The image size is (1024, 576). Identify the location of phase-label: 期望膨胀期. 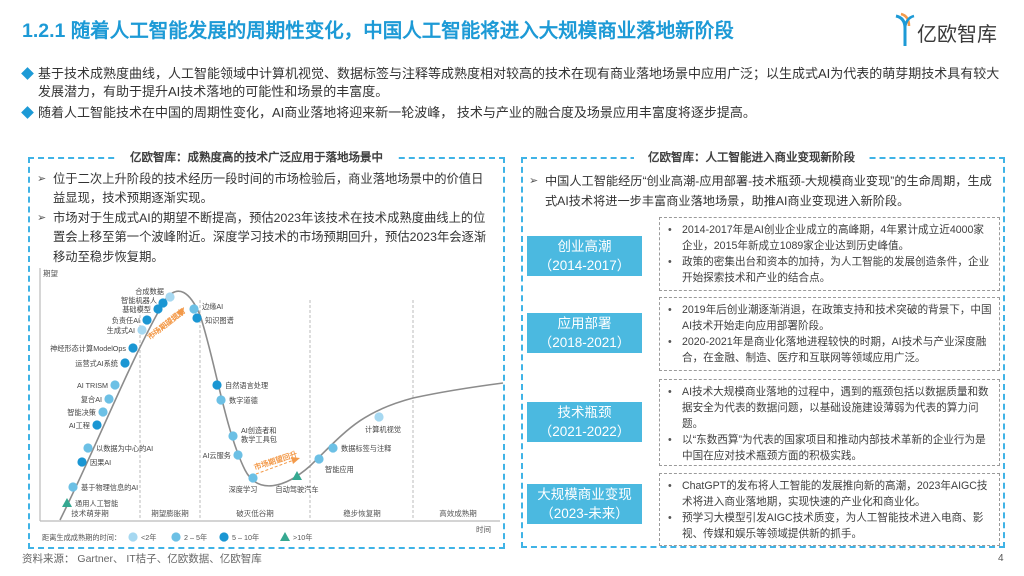
(170, 513).